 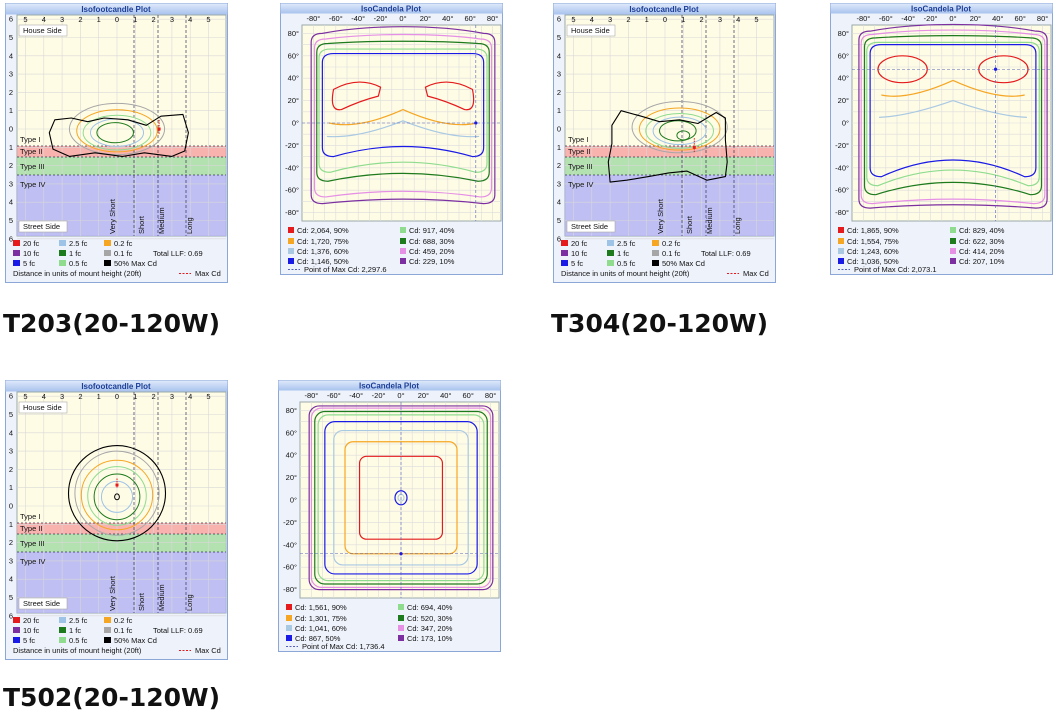 I want to click on legend-label: 1 fc, so click(x=75, y=253).